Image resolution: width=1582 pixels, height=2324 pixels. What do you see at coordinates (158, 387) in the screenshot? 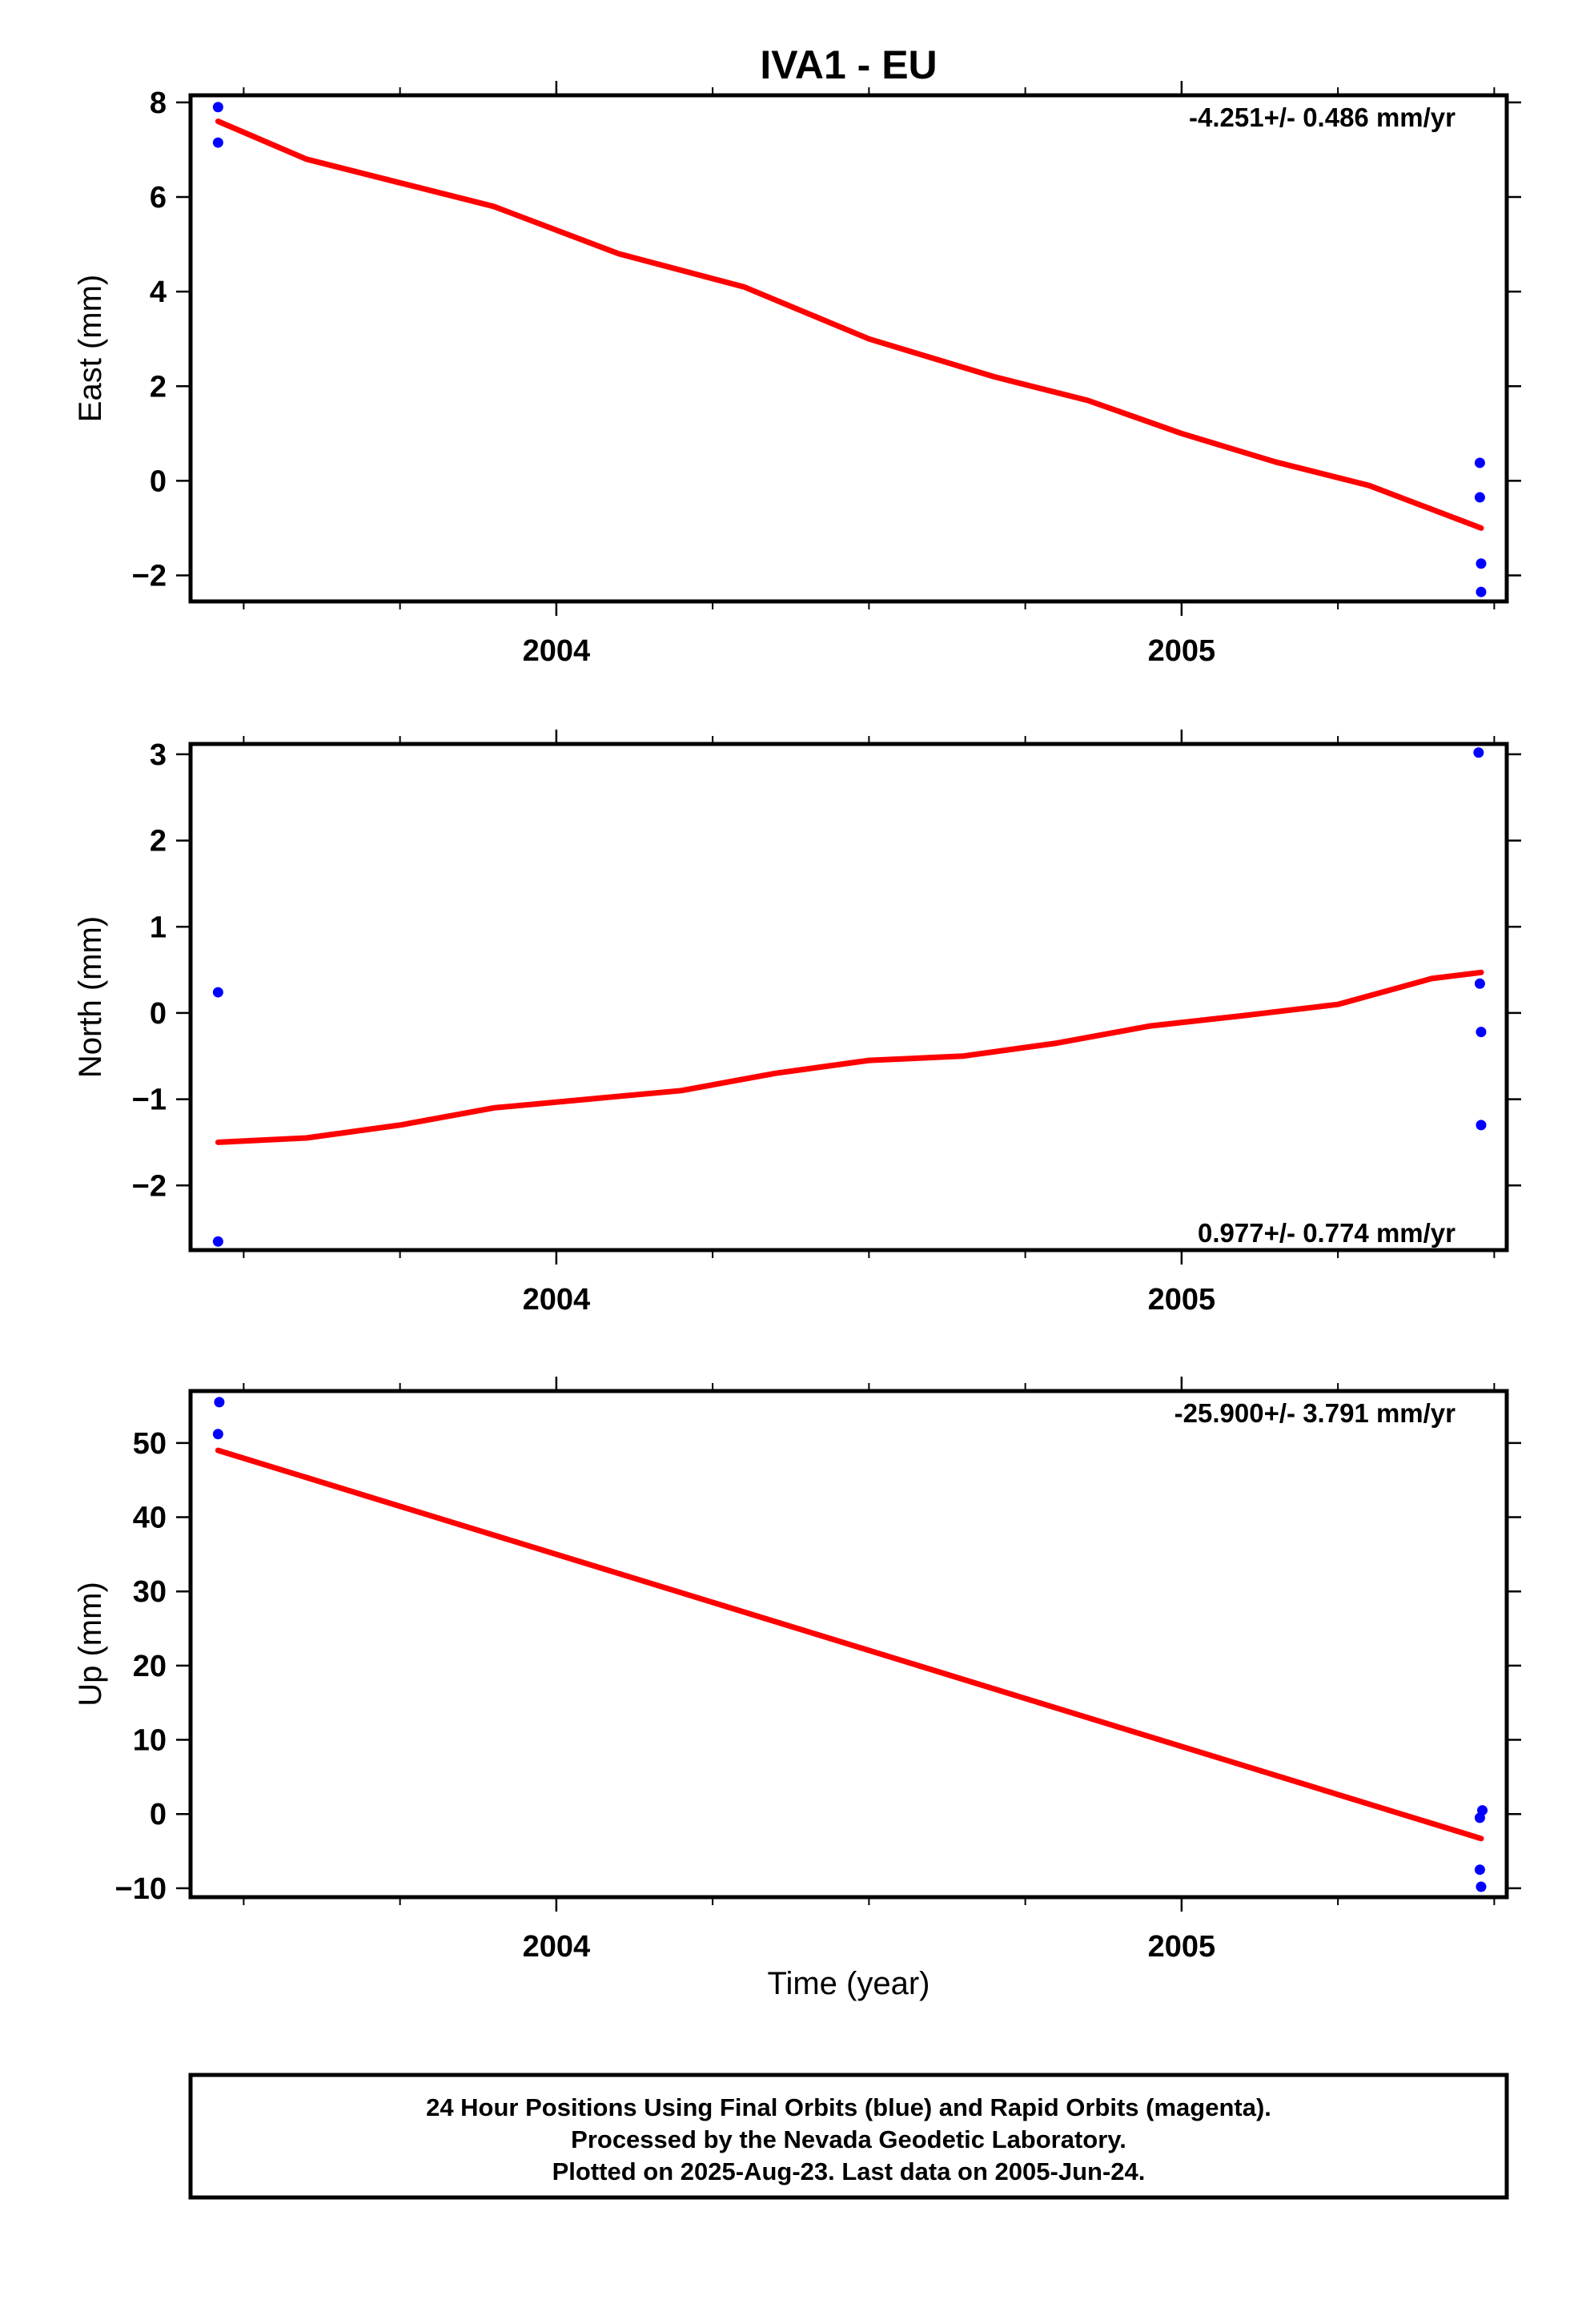
I see `east-y-tick-label: 2` at bounding box center [158, 387].